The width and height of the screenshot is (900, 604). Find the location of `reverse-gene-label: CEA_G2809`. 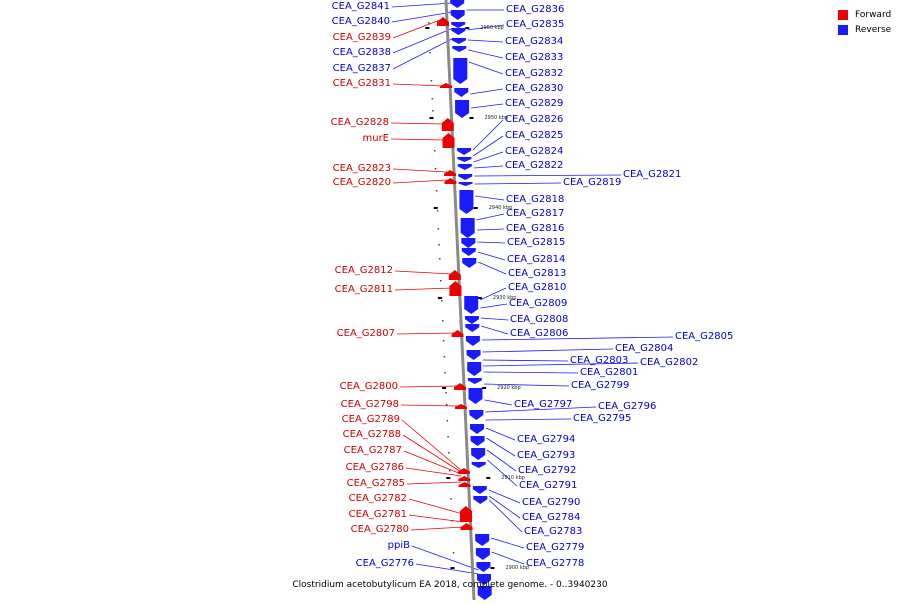

reverse-gene-label: CEA_G2809 is located at coordinates (538, 303).